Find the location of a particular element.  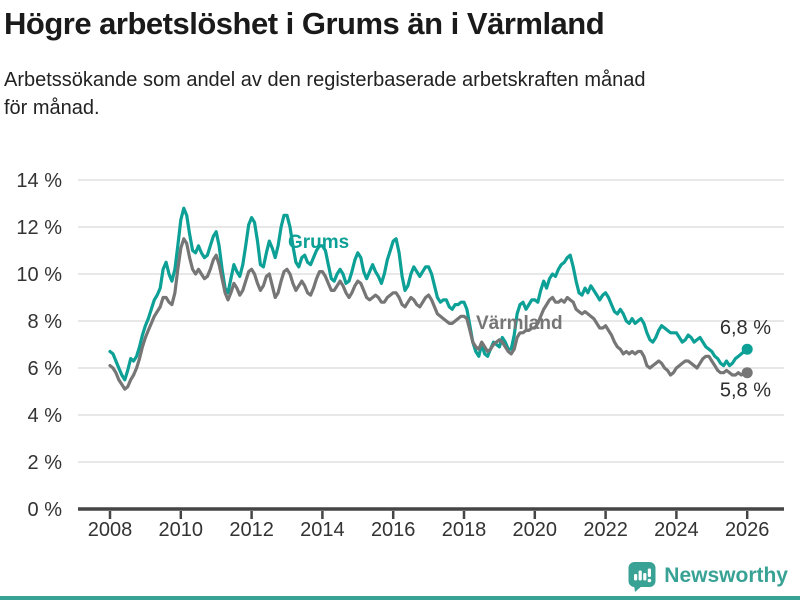

newsworthy-logo-icon is located at coordinates (642, 577).